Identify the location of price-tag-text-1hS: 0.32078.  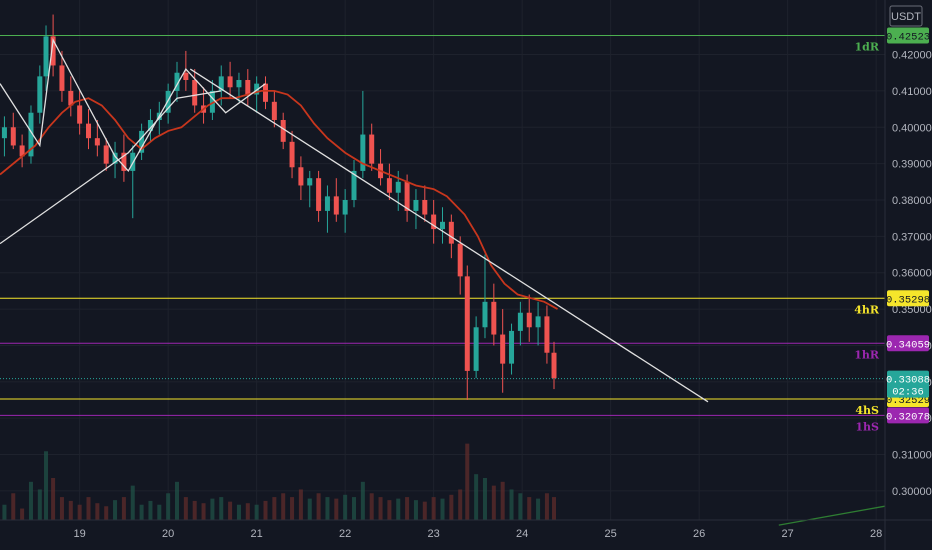
(908, 417).